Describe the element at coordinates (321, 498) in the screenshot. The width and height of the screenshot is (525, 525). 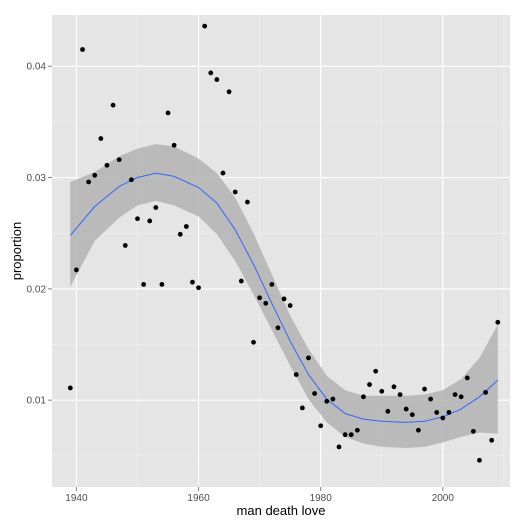
I see `x-tick-label: 1980` at that location.